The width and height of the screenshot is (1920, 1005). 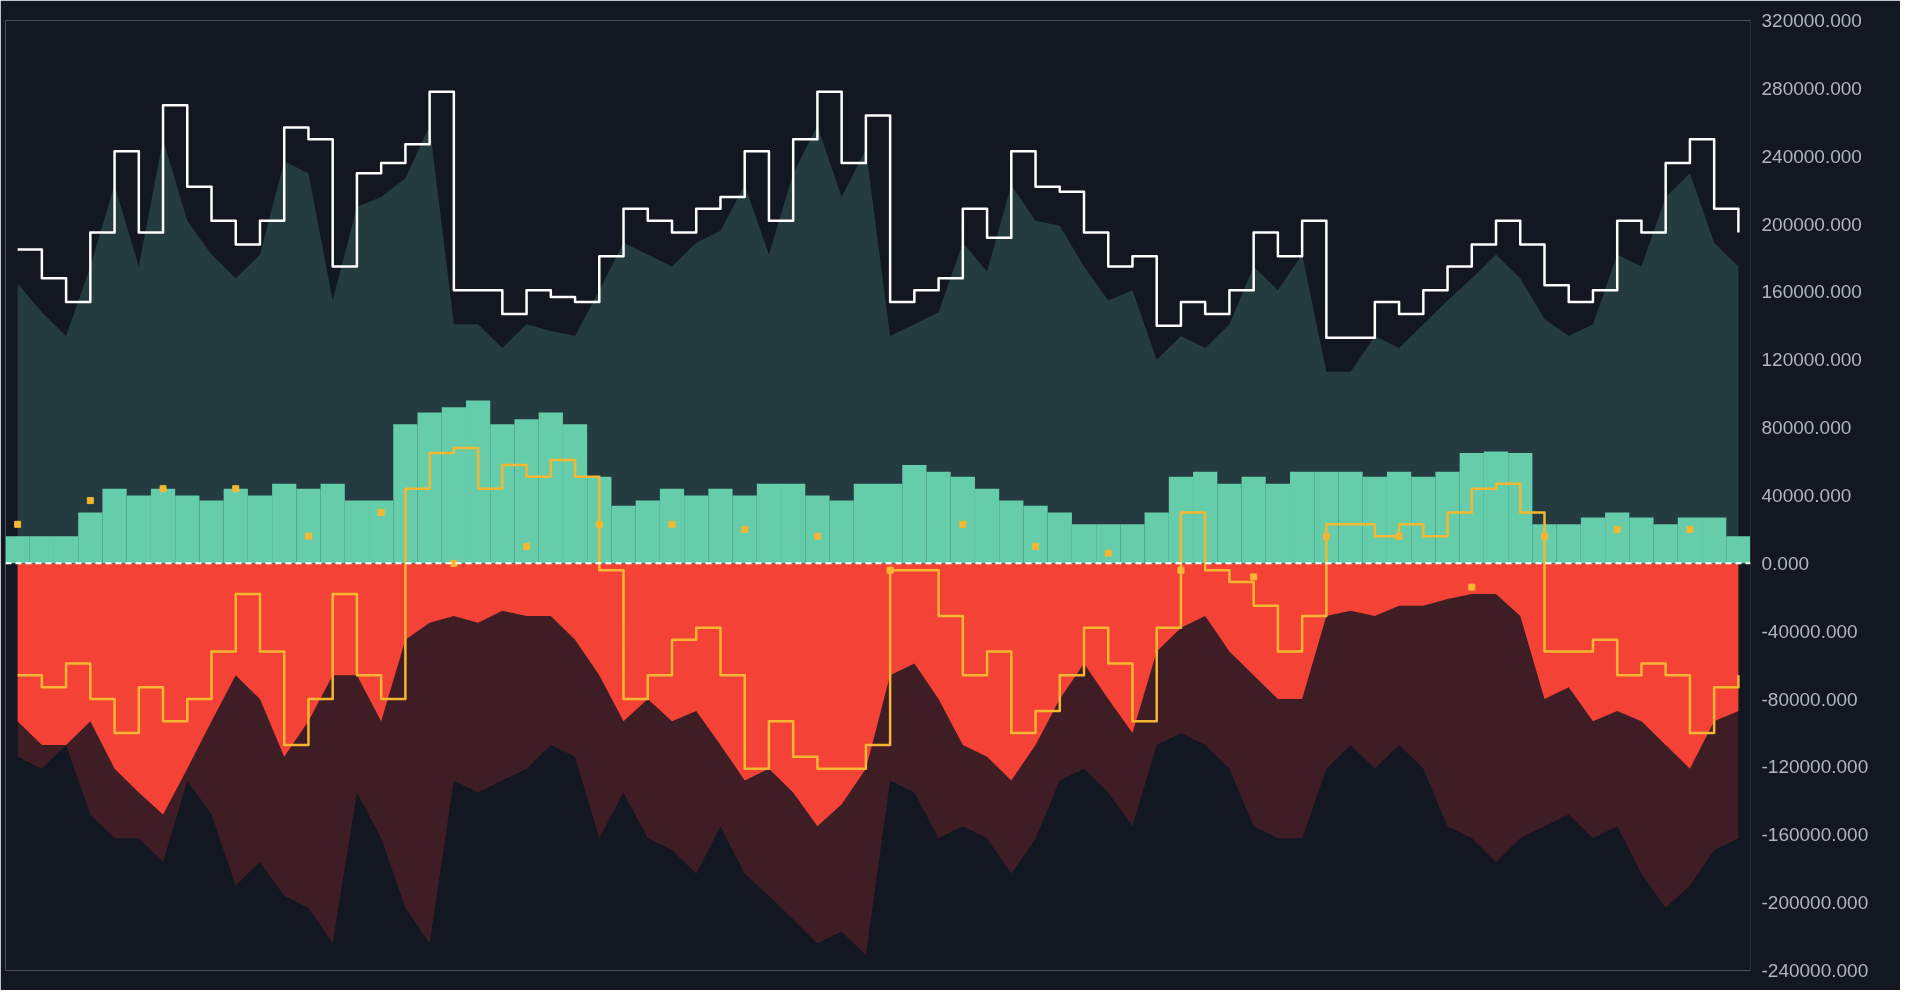 What do you see at coordinates (1809, 699) in the screenshot?
I see `y-tick-label: -80000.000` at bounding box center [1809, 699].